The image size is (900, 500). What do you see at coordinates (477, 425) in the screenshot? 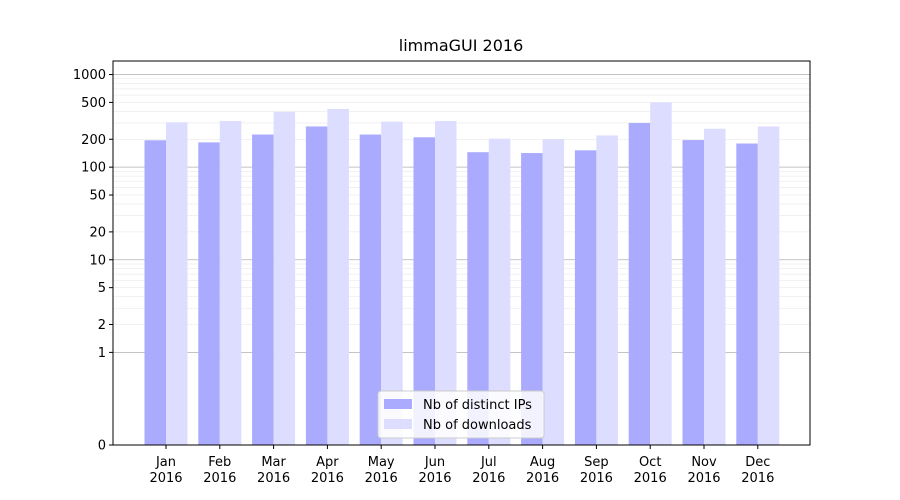
I see `legend-label: Nb of downloads` at bounding box center [477, 425].